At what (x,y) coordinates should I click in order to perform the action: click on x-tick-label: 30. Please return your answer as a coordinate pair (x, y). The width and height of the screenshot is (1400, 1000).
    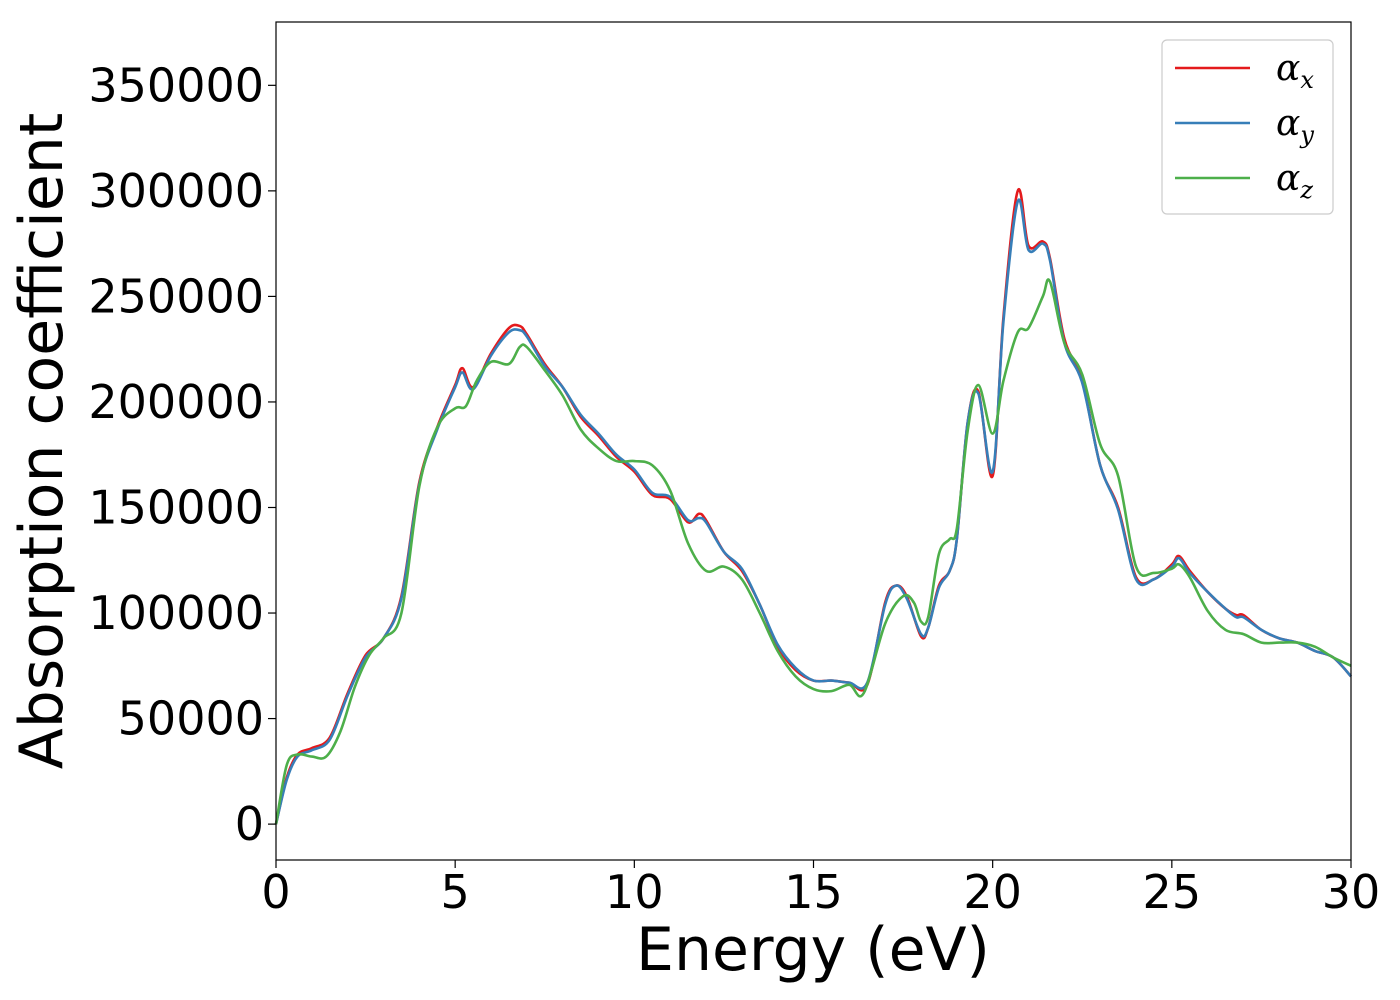
    Looking at the image, I should click on (1351, 892).